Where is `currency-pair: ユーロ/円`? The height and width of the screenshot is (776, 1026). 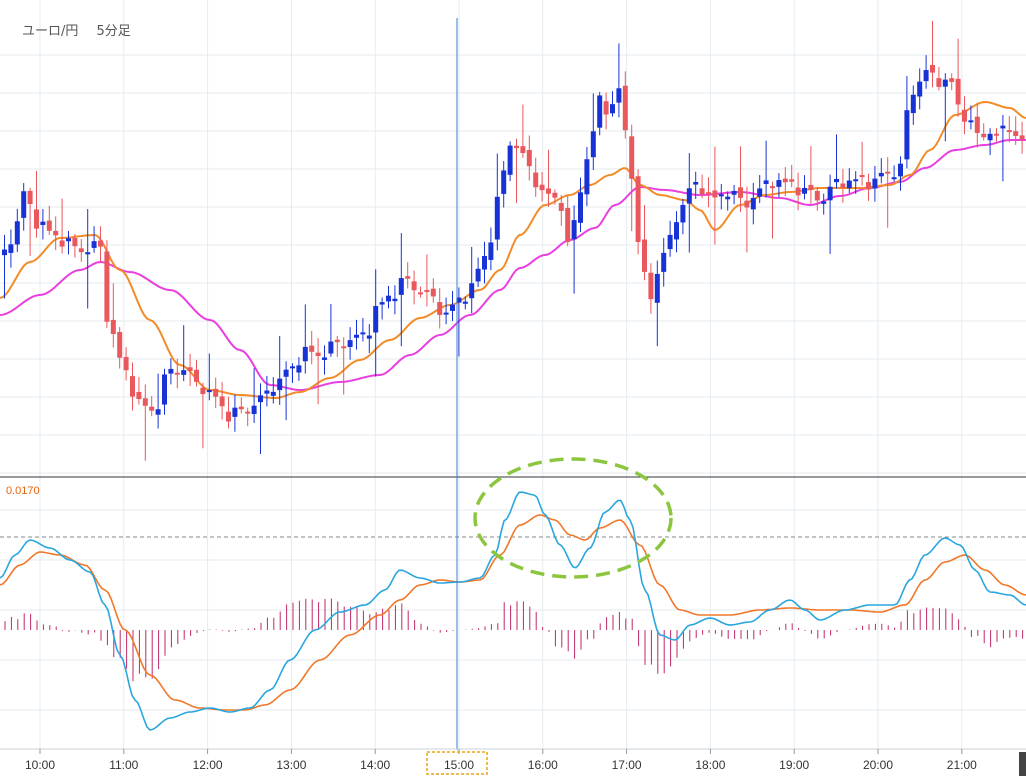 currency-pair: ユーロ/円 is located at coordinates (50, 31).